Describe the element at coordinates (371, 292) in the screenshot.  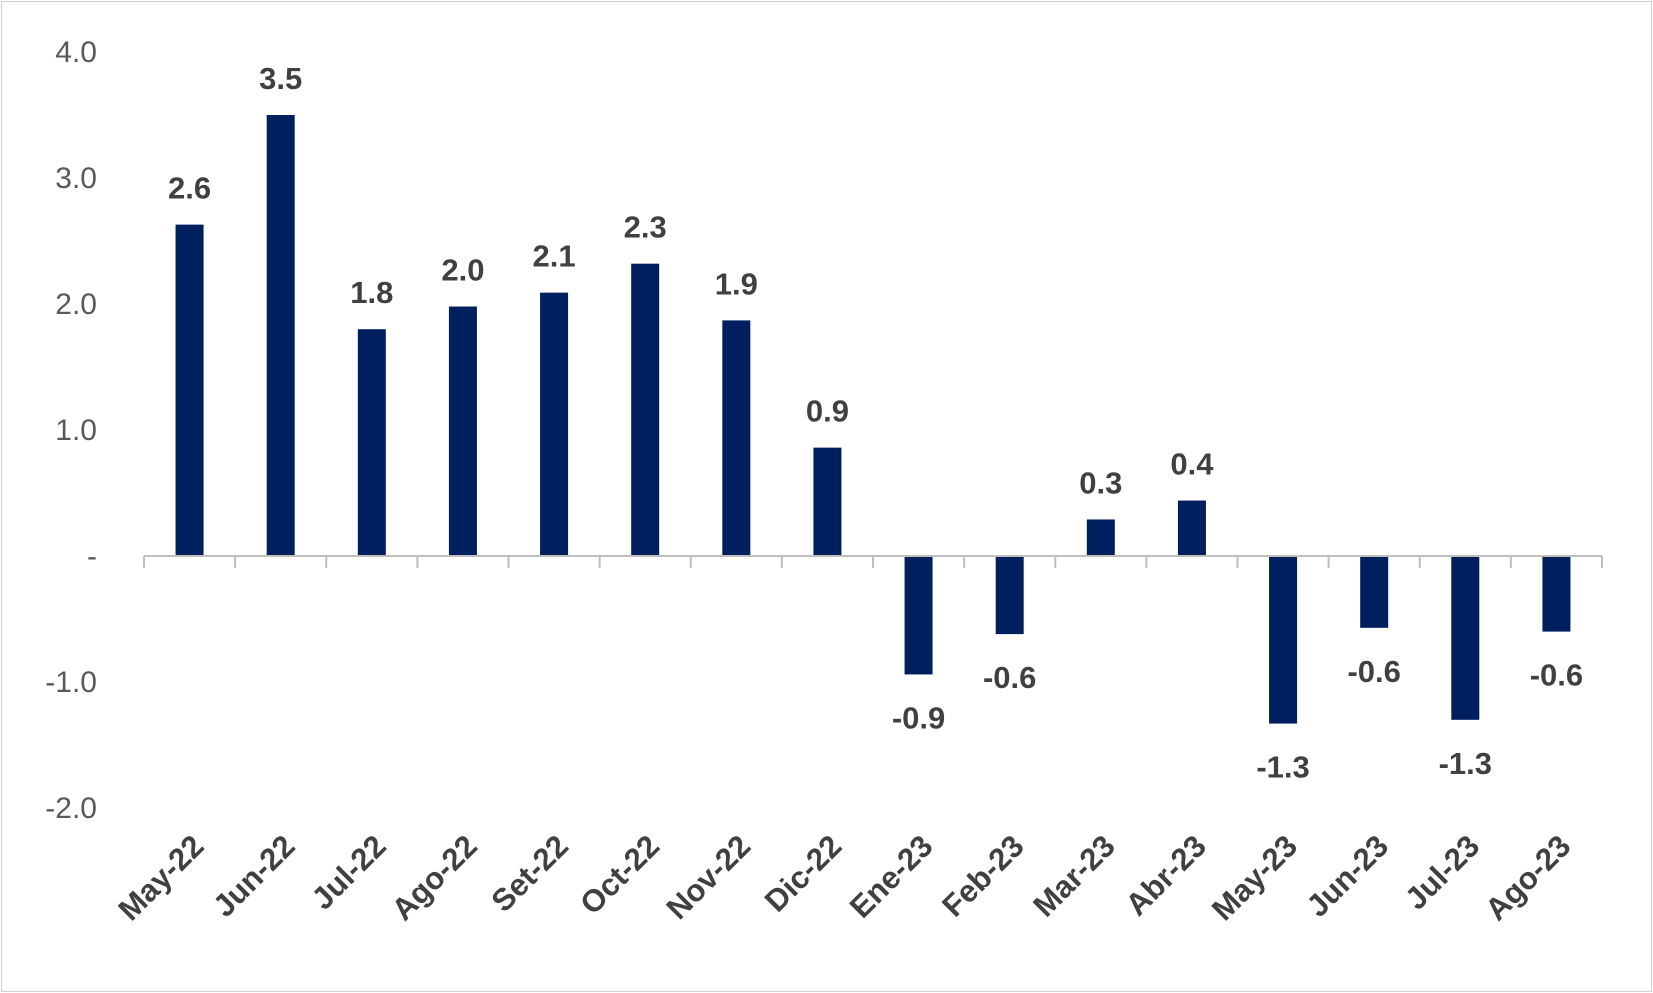
I see `data-label: 1.8` at that location.